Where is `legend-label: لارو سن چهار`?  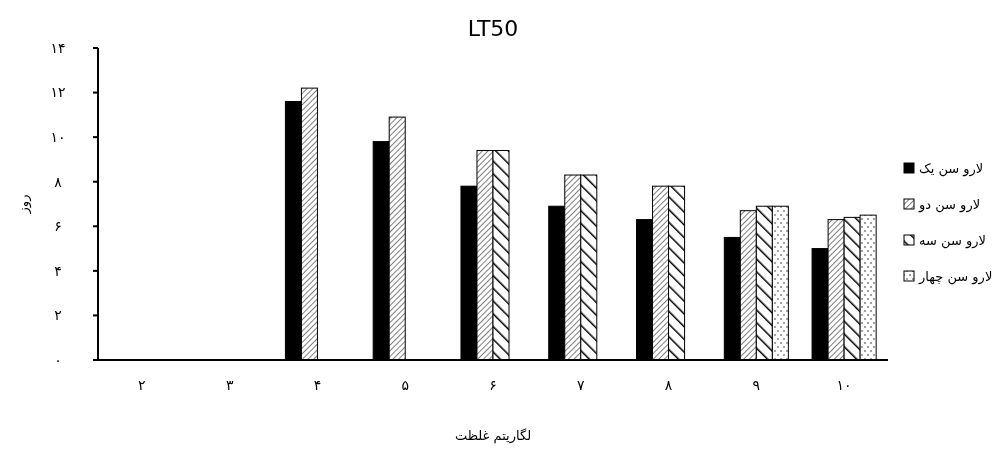 legend-label: لارو سن چهار is located at coordinates (955, 276).